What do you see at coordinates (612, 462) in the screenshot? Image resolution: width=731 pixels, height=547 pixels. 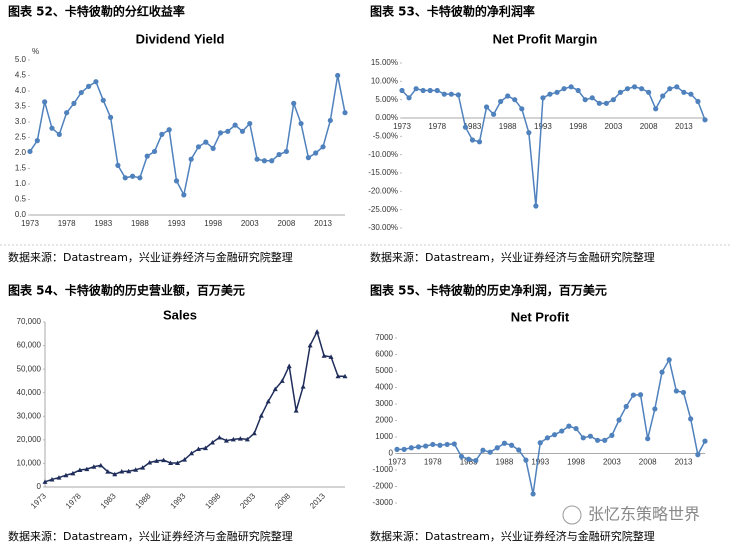 I see `x-tick-label: 2003` at bounding box center [612, 462].